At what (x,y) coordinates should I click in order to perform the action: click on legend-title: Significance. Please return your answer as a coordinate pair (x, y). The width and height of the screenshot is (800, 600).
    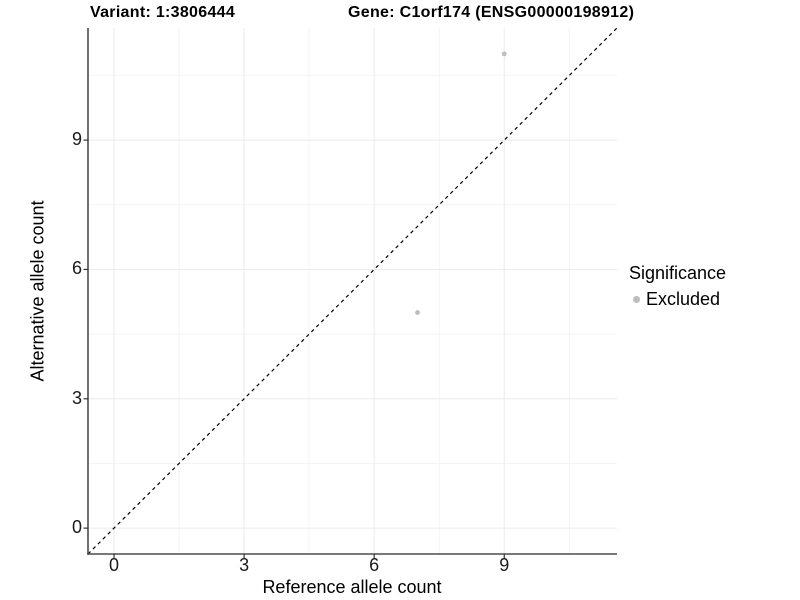
    Looking at the image, I should click on (678, 273).